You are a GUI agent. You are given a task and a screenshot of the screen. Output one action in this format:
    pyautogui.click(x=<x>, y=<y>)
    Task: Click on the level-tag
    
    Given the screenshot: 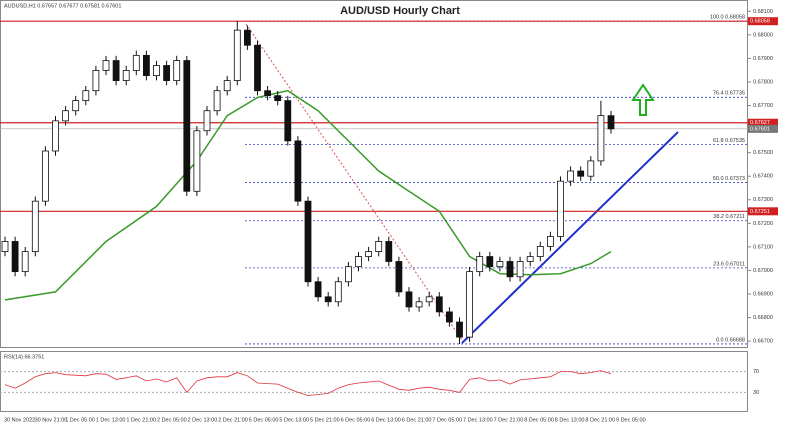 What is the action you would take?
    pyautogui.click(x=763, y=21)
    